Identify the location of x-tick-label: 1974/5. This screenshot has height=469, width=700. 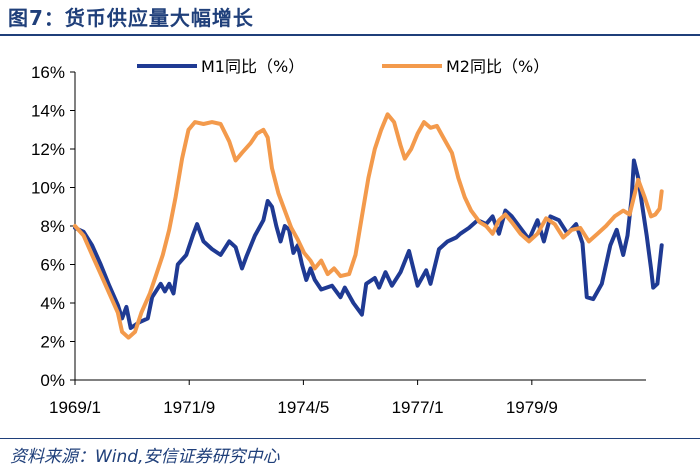
(303, 407).